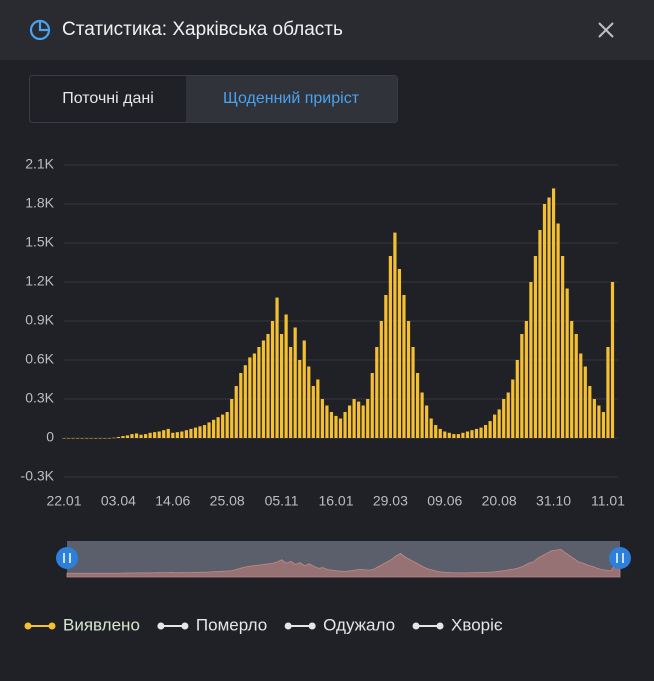 This screenshot has height=681, width=654. What do you see at coordinates (39, 398) in the screenshot?
I see `y-tick-label: 0.3K` at bounding box center [39, 398].